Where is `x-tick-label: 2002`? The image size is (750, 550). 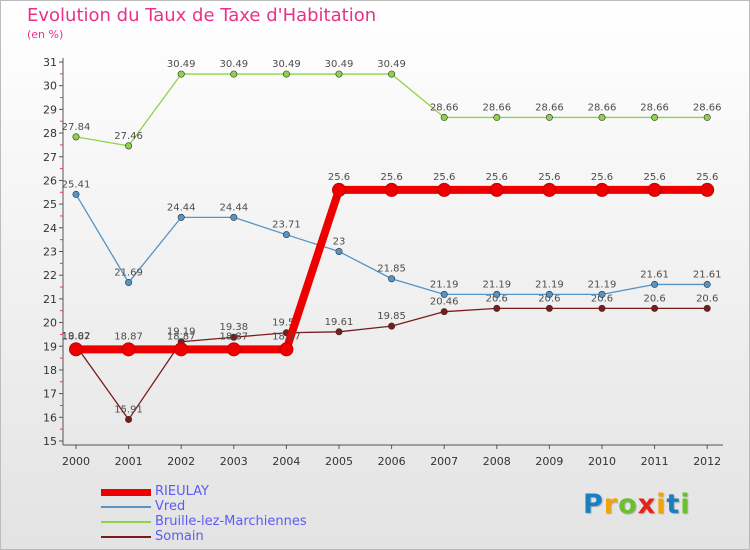
x-tick-label: 2002 is located at coordinates (181, 461).